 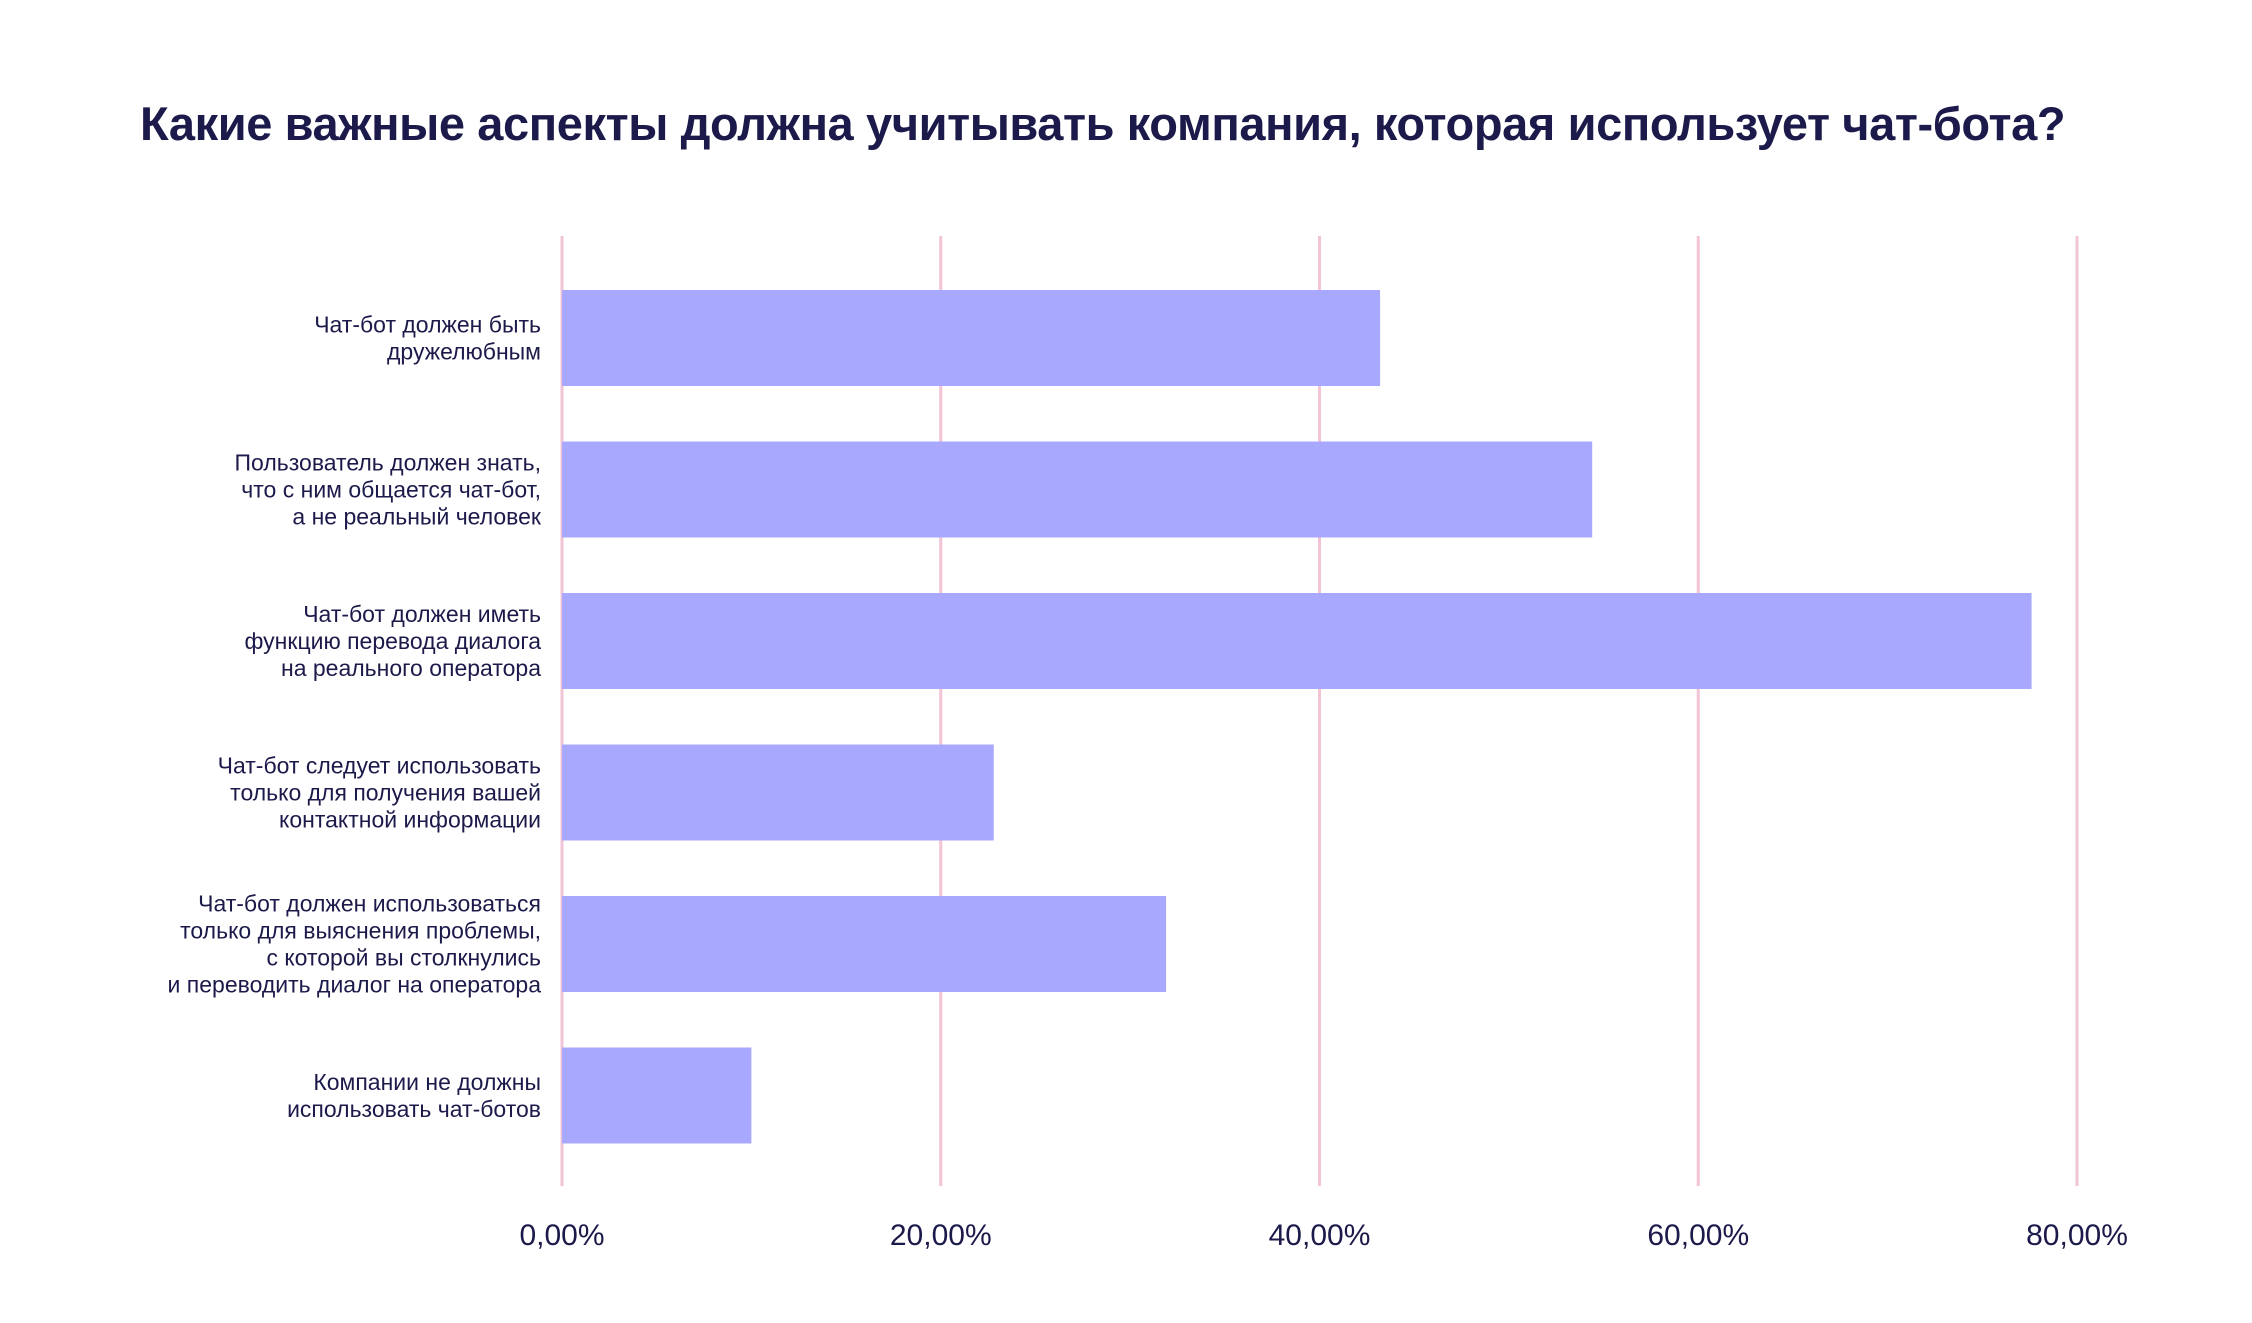 What do you see at coordinates (403, 958) in the screenshot?
I see `category-label: с которой вы столкнулись` at bounding box center [403, 958].